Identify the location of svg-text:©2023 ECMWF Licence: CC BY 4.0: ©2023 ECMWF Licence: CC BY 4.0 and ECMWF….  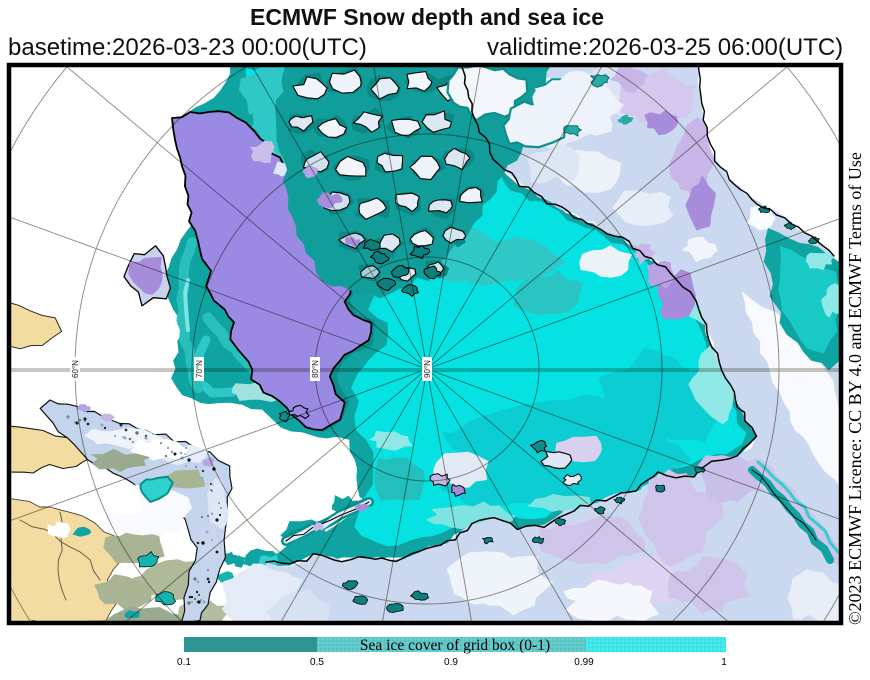
(855, 388).